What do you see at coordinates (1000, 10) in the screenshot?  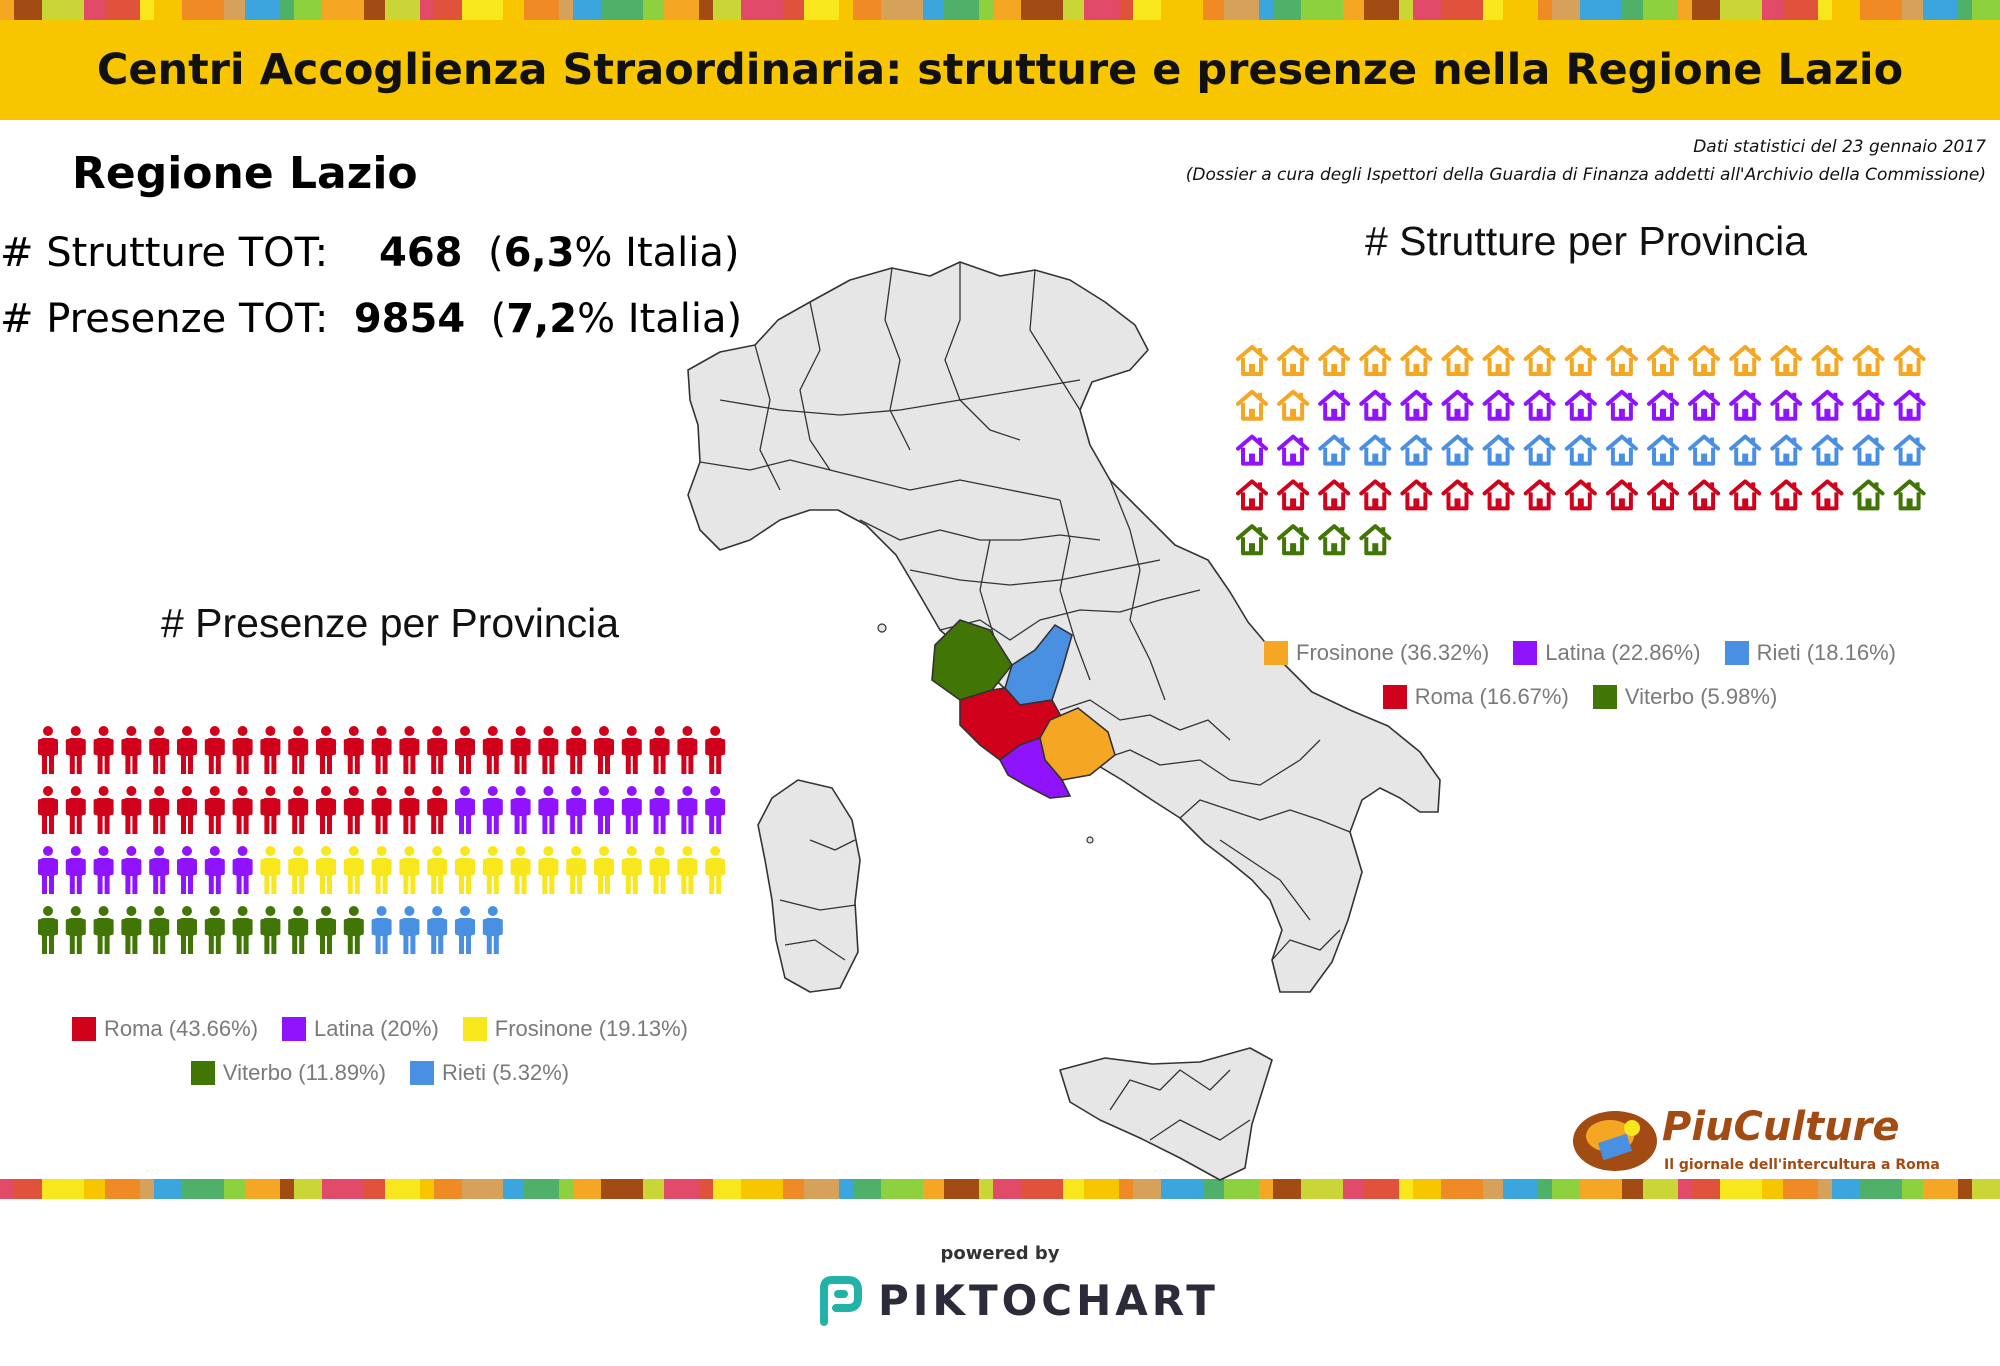 I see `decorative-stripe-top` at bounding box center [1000, 10].